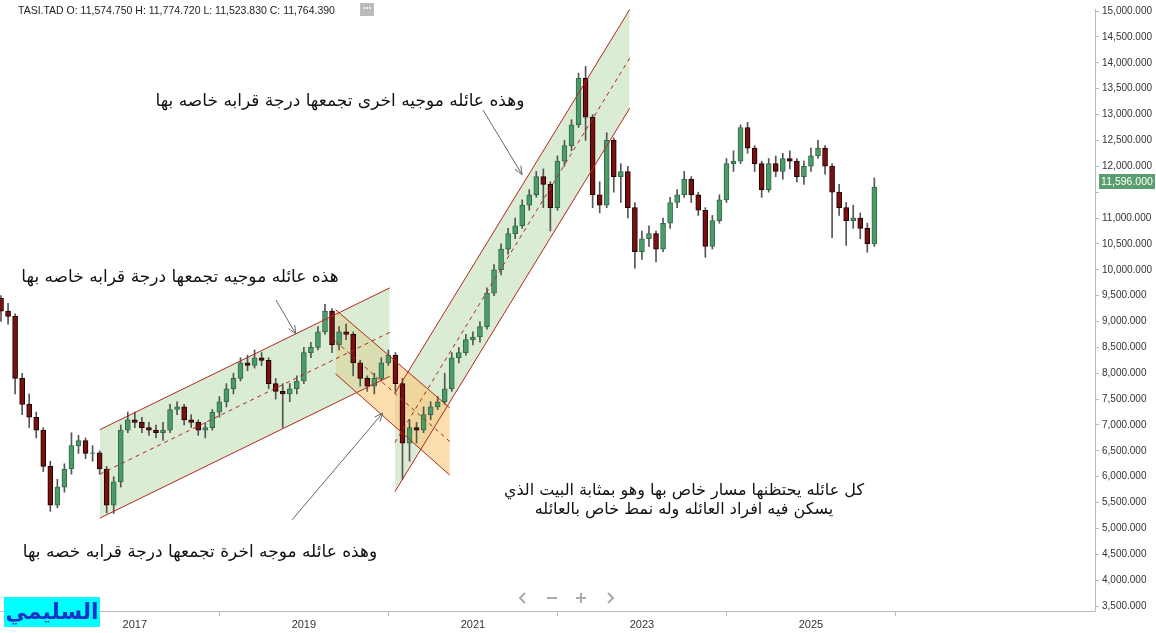 This screenshot has height=633, width=1156. I want to click on annotation: وهذه عائله موجه اخرة تجمعها درجة قرابه خصه بها, so click(200, 551).